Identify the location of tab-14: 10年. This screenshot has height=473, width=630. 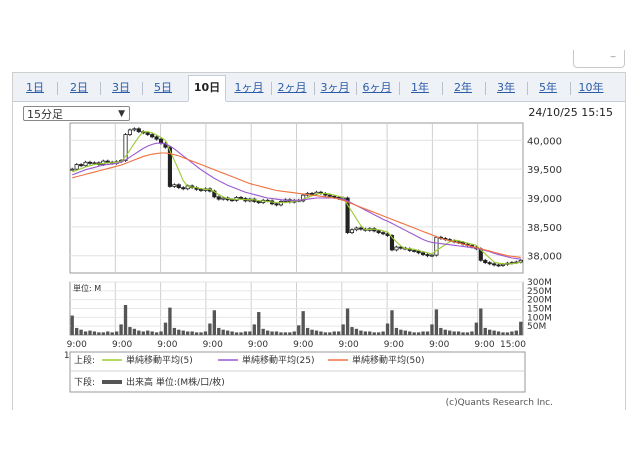
(591, 87).